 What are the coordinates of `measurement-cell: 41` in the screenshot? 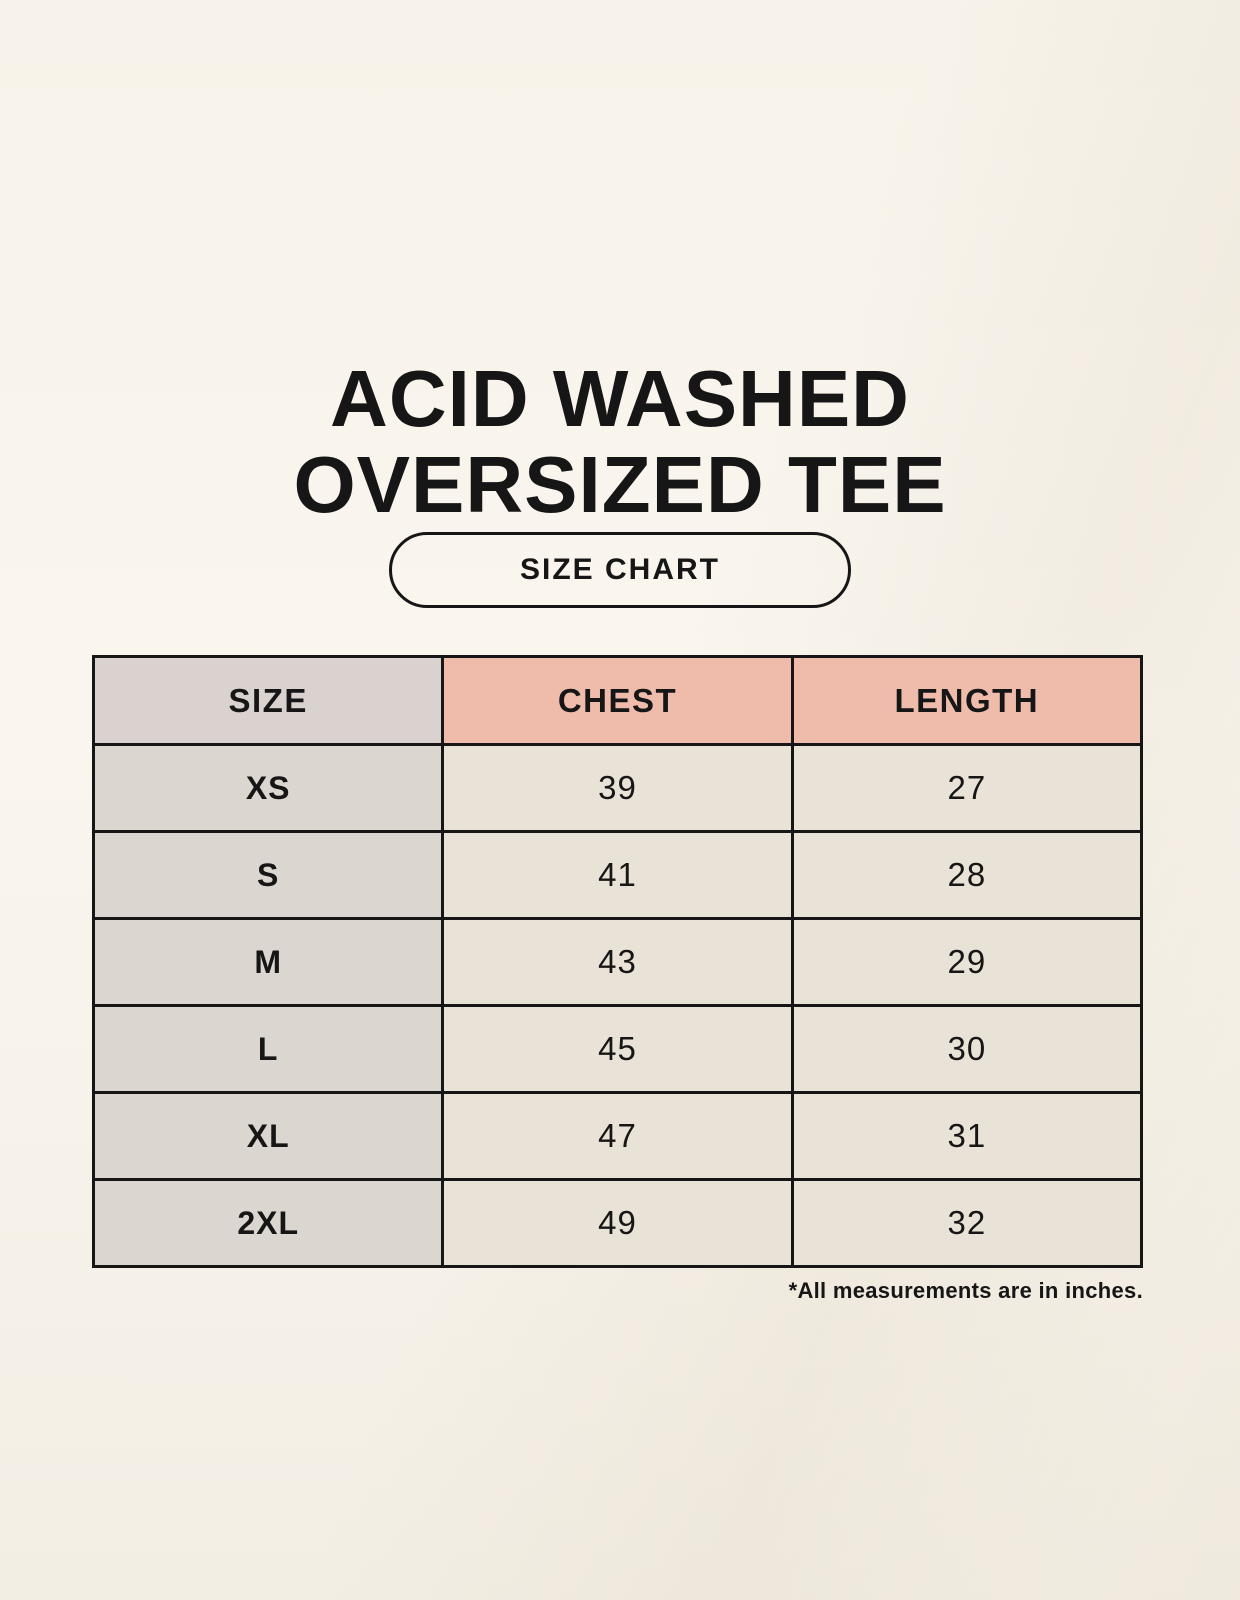 It's located at (617, 875).